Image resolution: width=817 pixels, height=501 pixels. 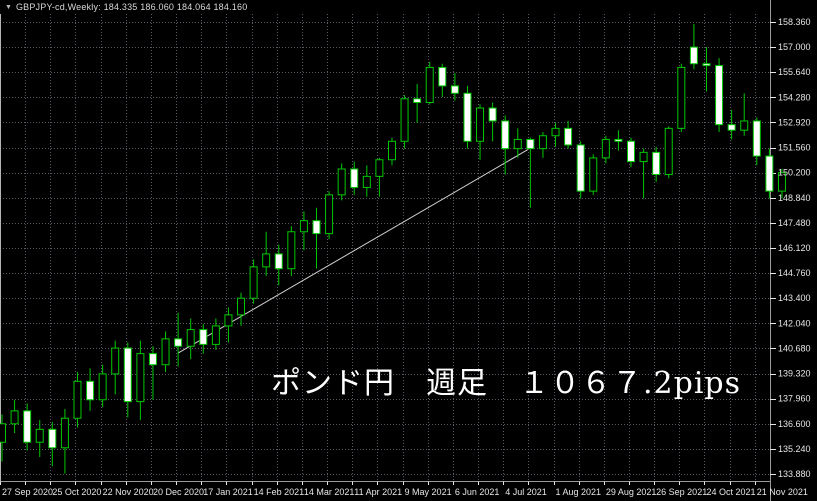 What do you see at coordinates (8, 7) in the screenshot?
I see `chart-dropdown-icon: ▼` at bounding box center [8, 7].